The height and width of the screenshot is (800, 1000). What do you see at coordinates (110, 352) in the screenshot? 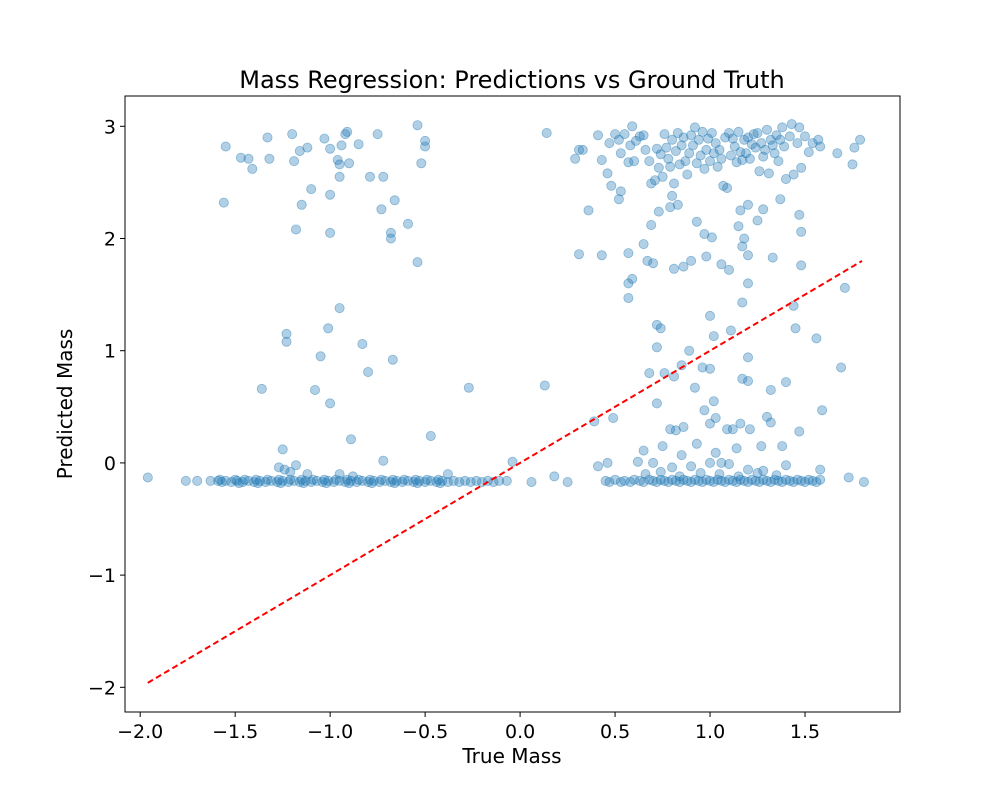
I see `y-tick-label: 1` at bounding box center [110, 352].